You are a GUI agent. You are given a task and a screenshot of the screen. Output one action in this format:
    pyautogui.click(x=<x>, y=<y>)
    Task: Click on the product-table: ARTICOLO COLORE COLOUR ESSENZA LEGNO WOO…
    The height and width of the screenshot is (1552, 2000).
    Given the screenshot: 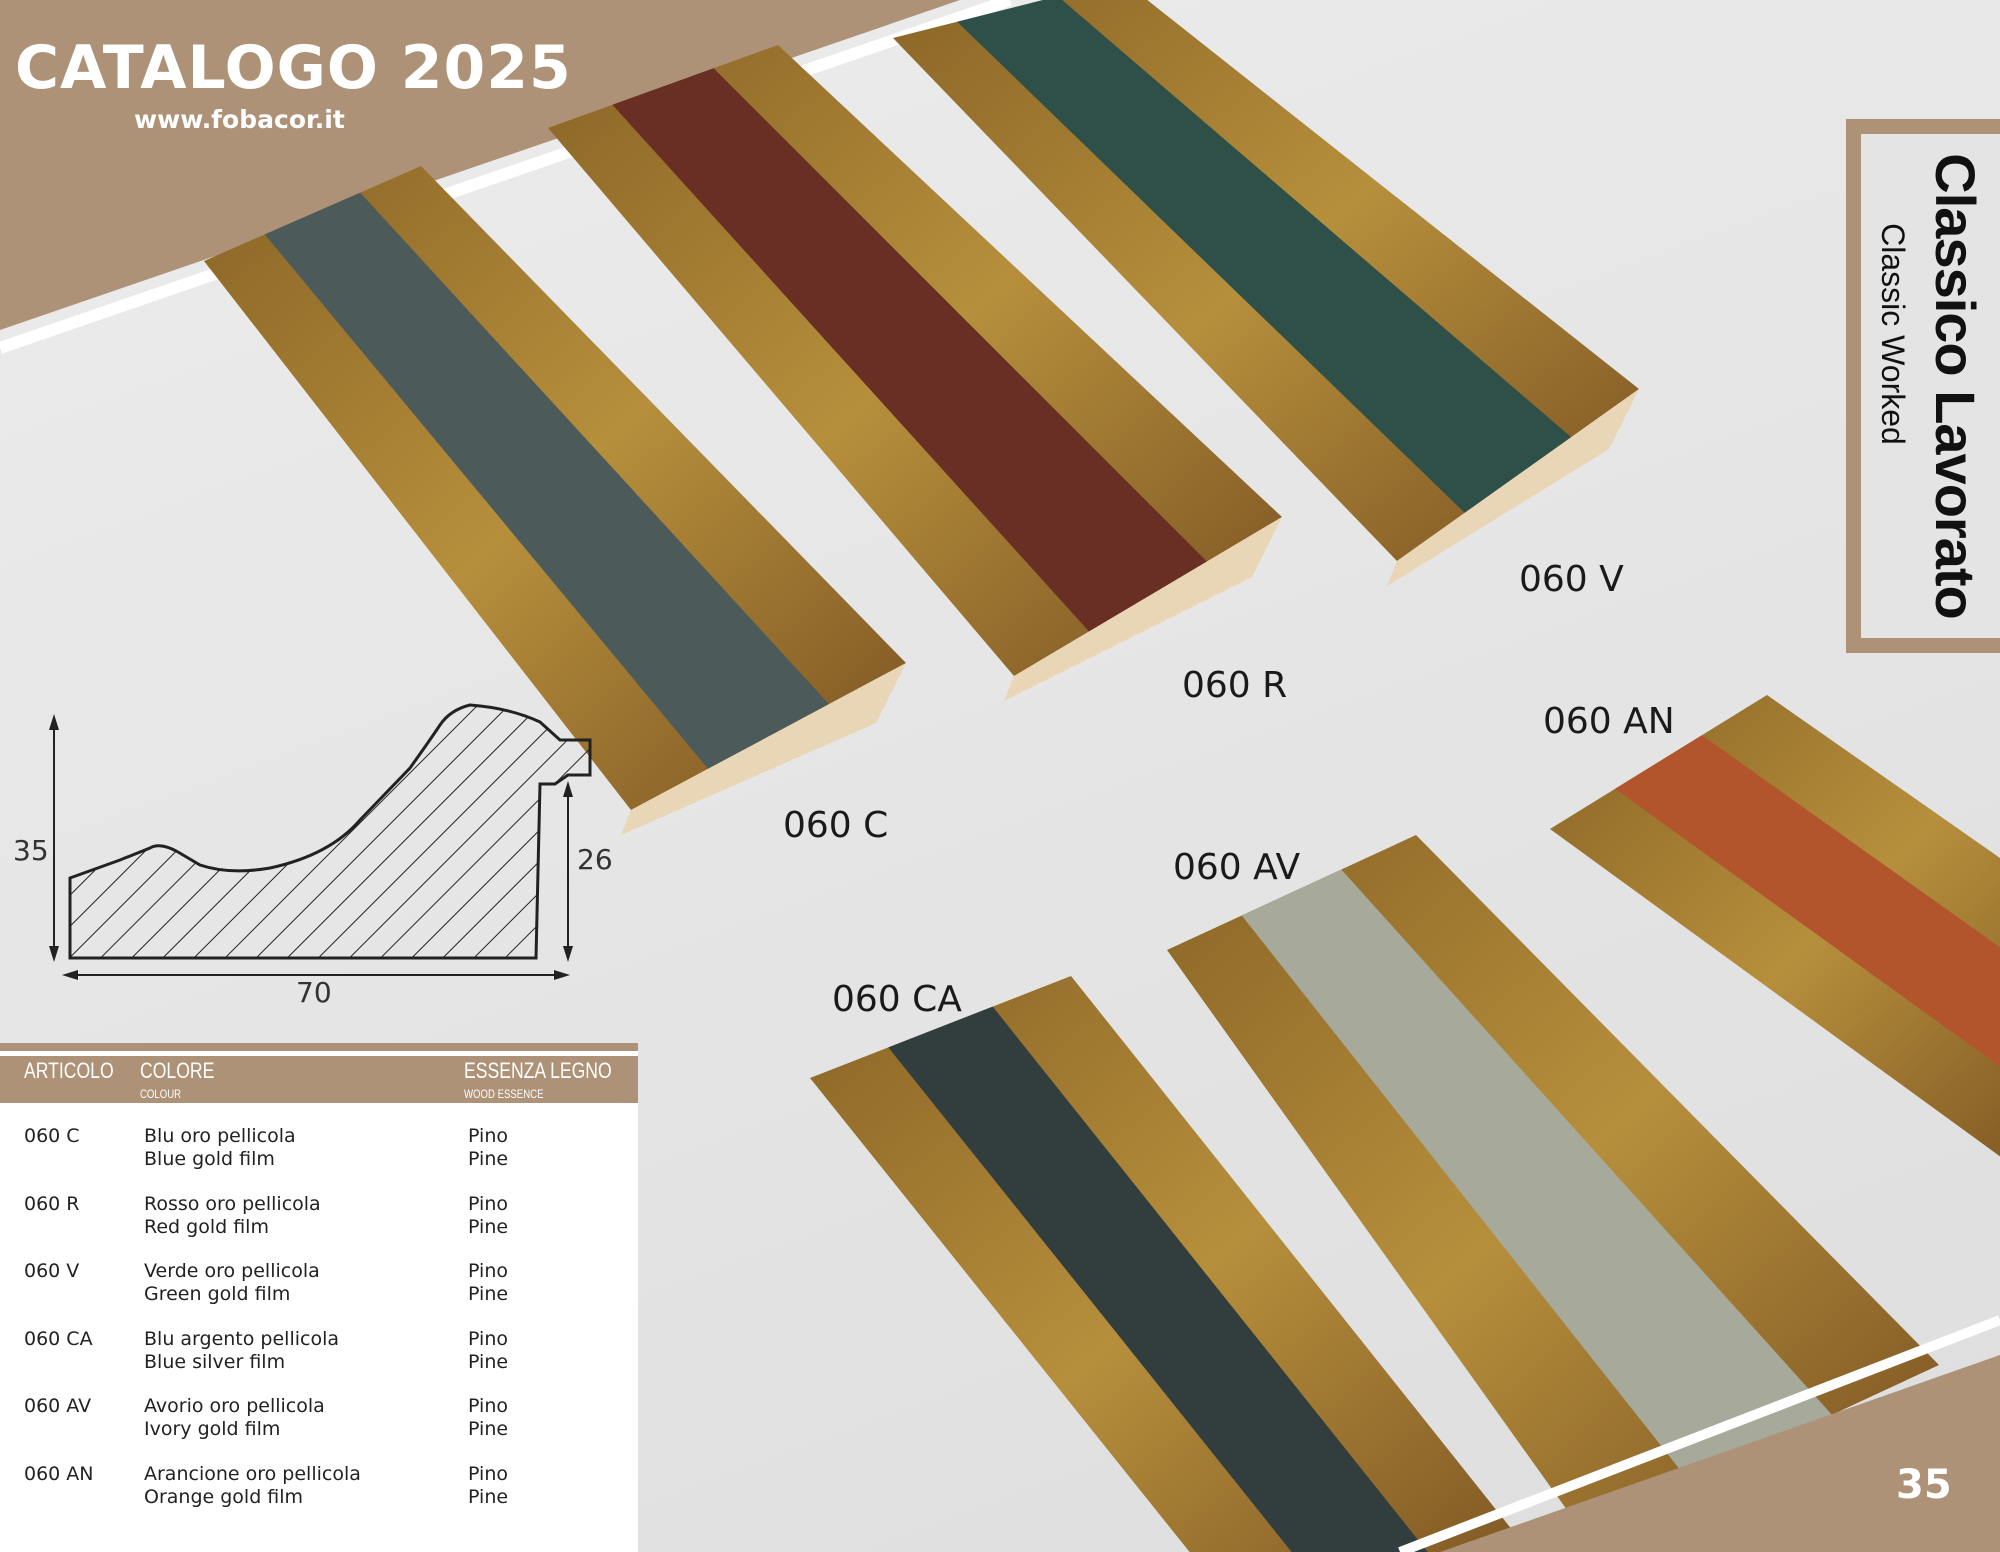 What is the action you would take?
    pyautogui.click(x=319, y=1297)
    